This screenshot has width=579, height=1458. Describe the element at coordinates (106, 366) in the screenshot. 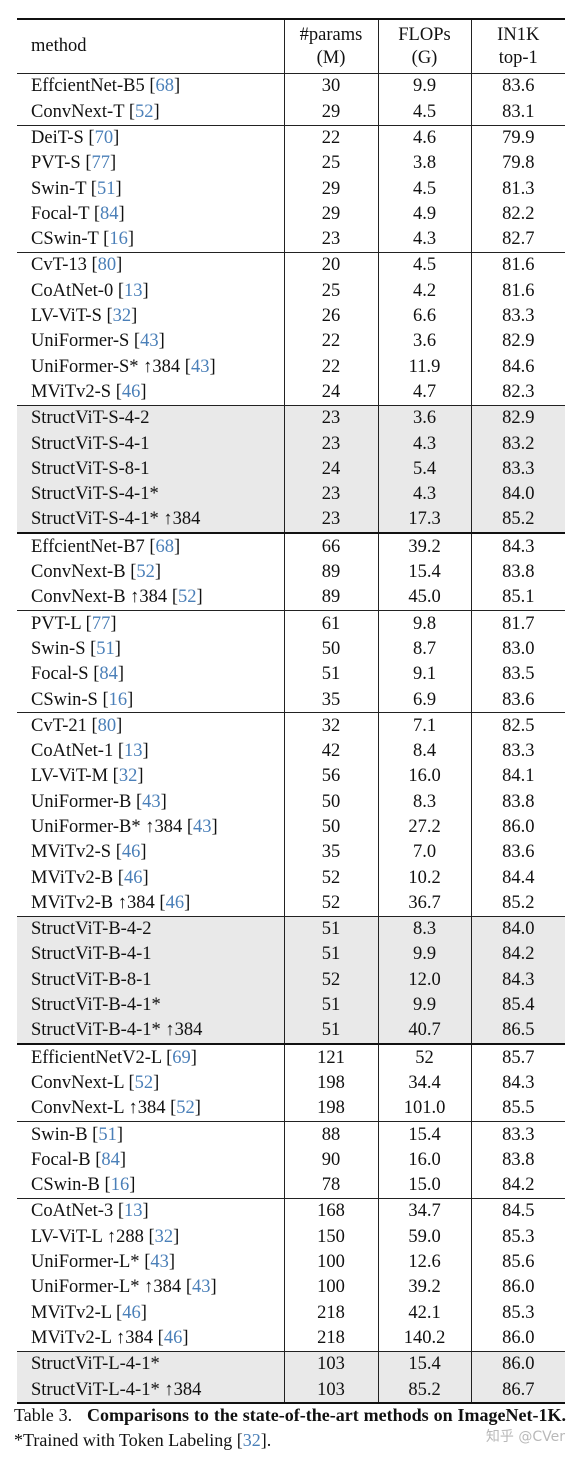

I see `method-name: UniFormer-S* ↑384` at that location.